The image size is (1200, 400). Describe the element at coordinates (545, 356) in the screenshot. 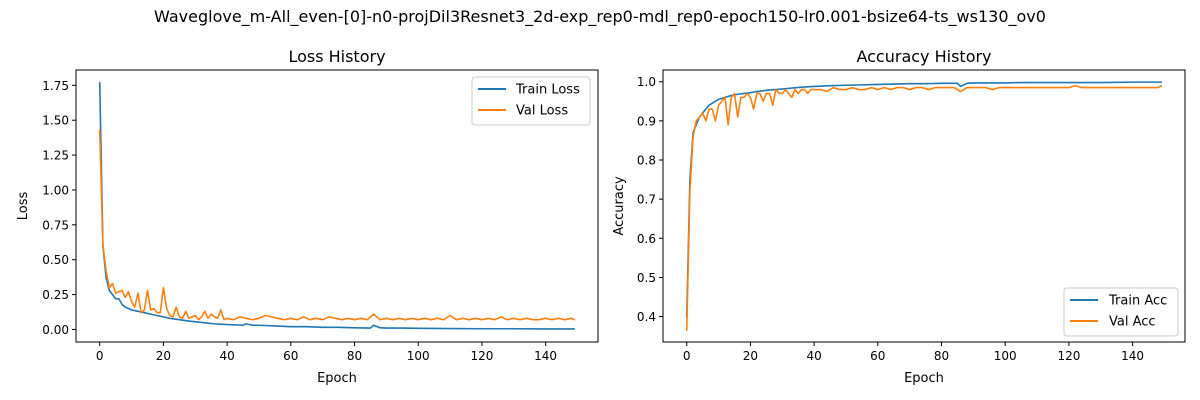

I see `loss-x-tick-label: 140` at that location.